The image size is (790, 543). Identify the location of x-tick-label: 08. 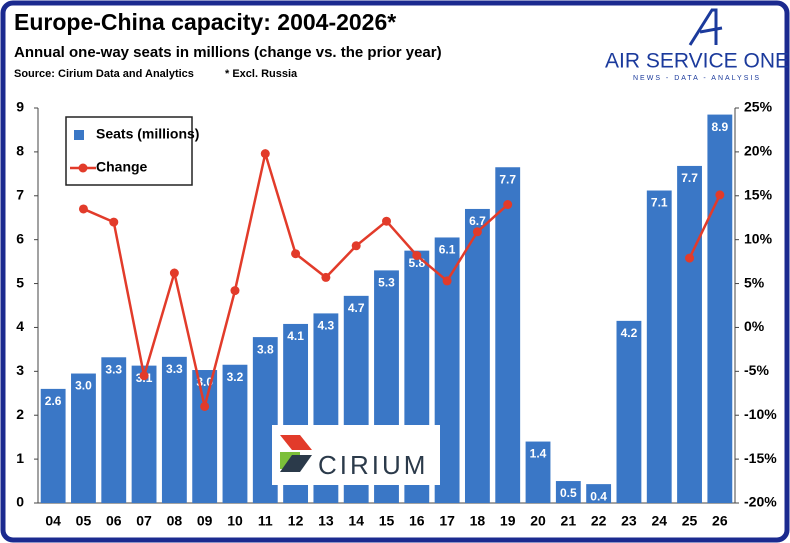
(175, 521).